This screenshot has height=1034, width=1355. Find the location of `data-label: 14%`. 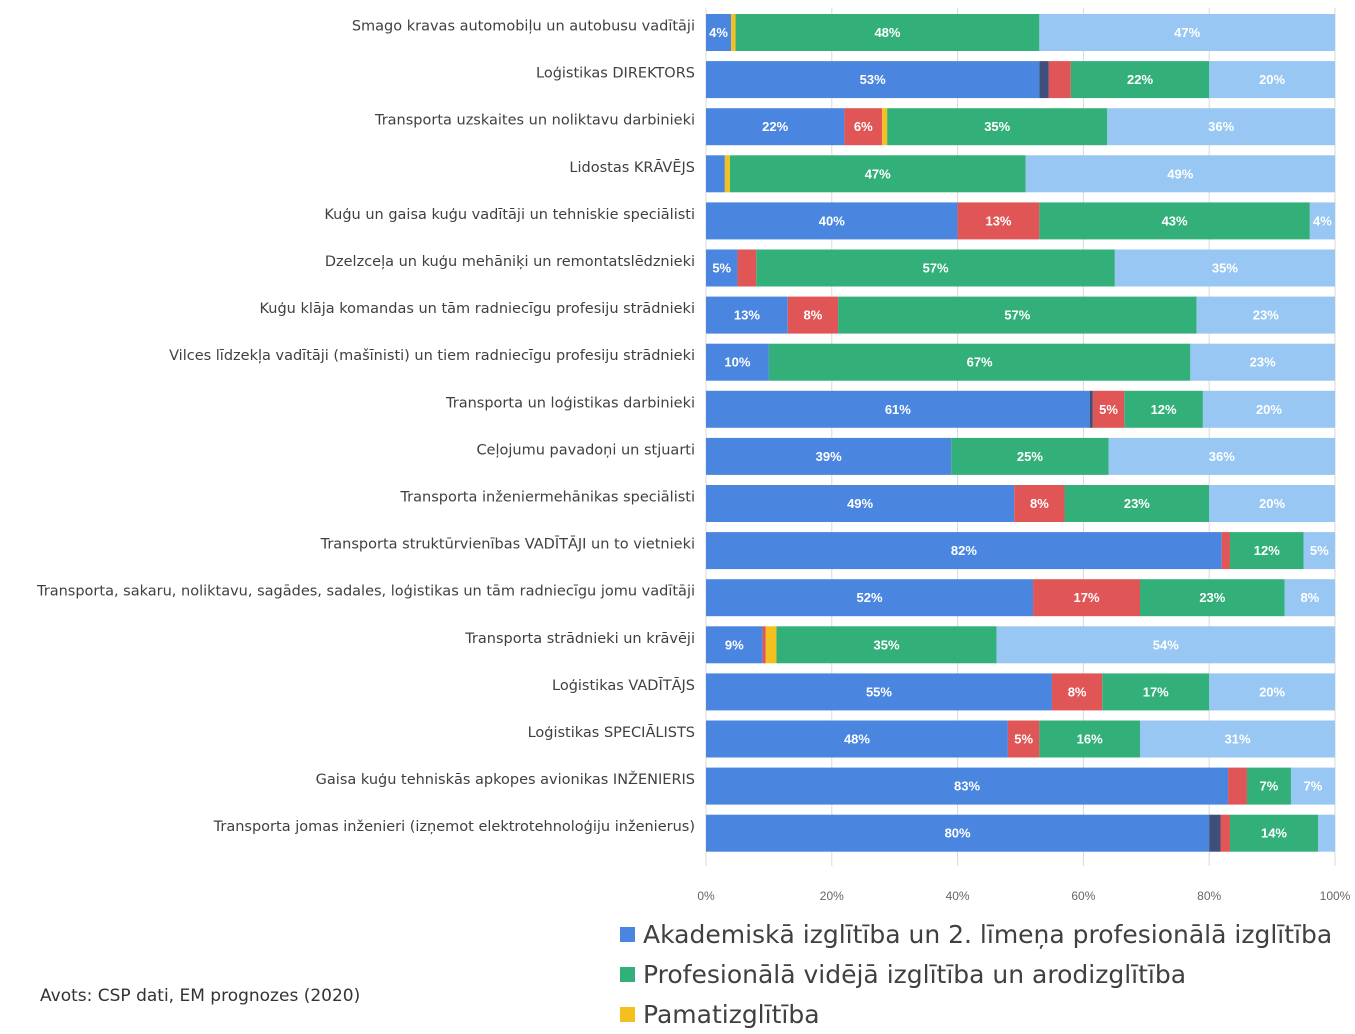

data-label: 14% is located at coordinates (1274, 833).